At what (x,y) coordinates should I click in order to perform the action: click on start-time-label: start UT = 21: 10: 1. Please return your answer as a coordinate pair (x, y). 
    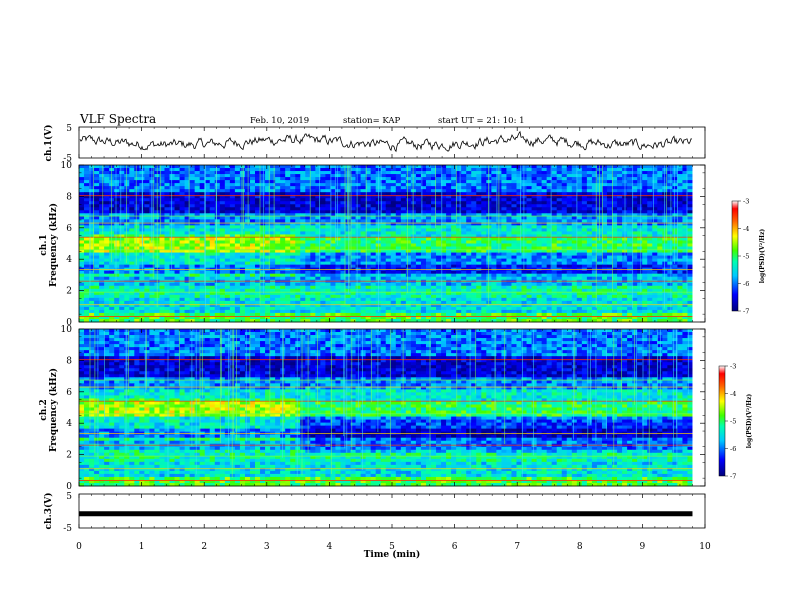
    Looking at the image, I should click on (481, 121).